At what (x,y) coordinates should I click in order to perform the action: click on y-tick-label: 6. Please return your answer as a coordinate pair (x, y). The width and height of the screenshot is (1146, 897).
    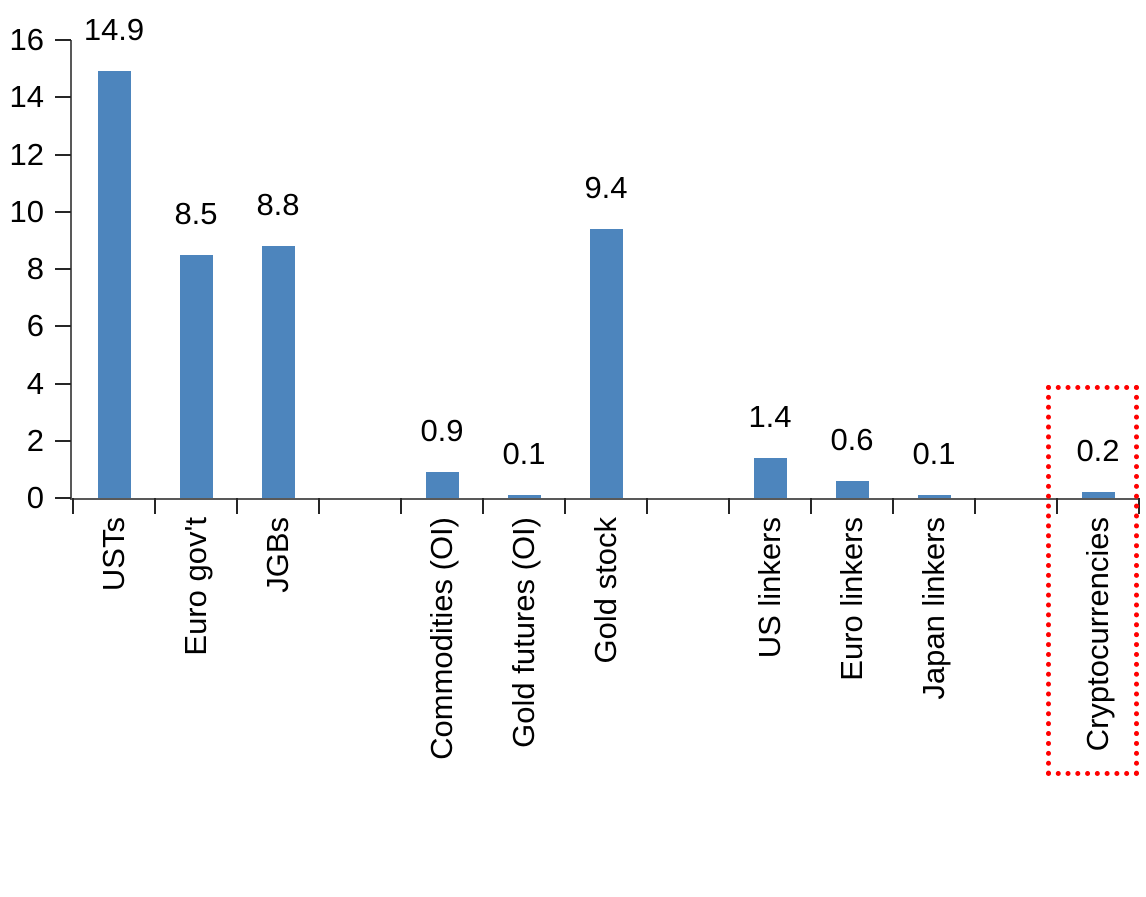
    Looking at the image, I should click on (35, 325).